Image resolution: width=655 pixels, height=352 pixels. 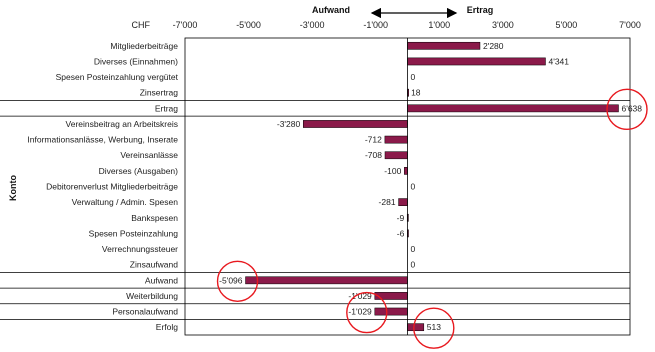 I want to click on row-label: Zinsertrag, so click(x=159, y=93).